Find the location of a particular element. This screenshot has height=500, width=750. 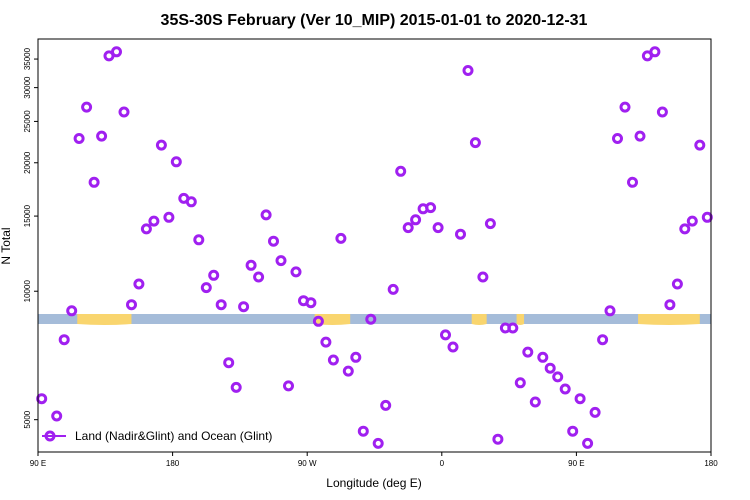

legend-label: Land (Nadir&Glint) and Ocean (Glint) is located at coordinates (173, 436).